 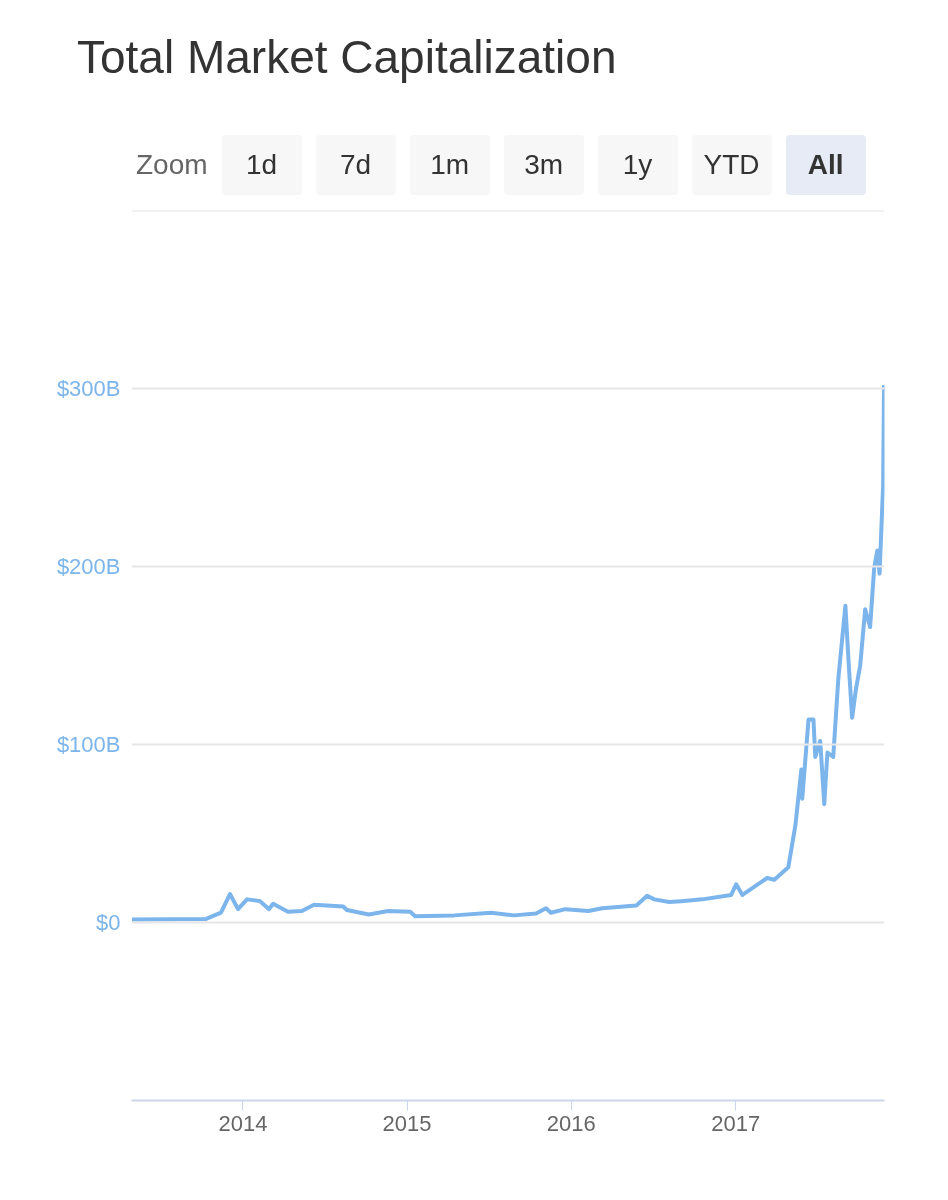 What do you see at coordinates (172, 164) in the screenshot?
I see `text: Zoom` at bounding box center [172, 164].